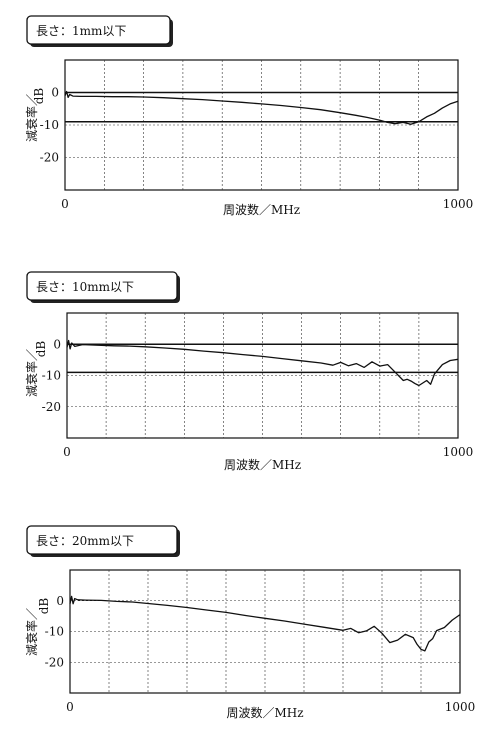 The width and height of the screenshot is (490, 745). I want to click on tag-label: 長さ：20mm以下, so click(85, 541).